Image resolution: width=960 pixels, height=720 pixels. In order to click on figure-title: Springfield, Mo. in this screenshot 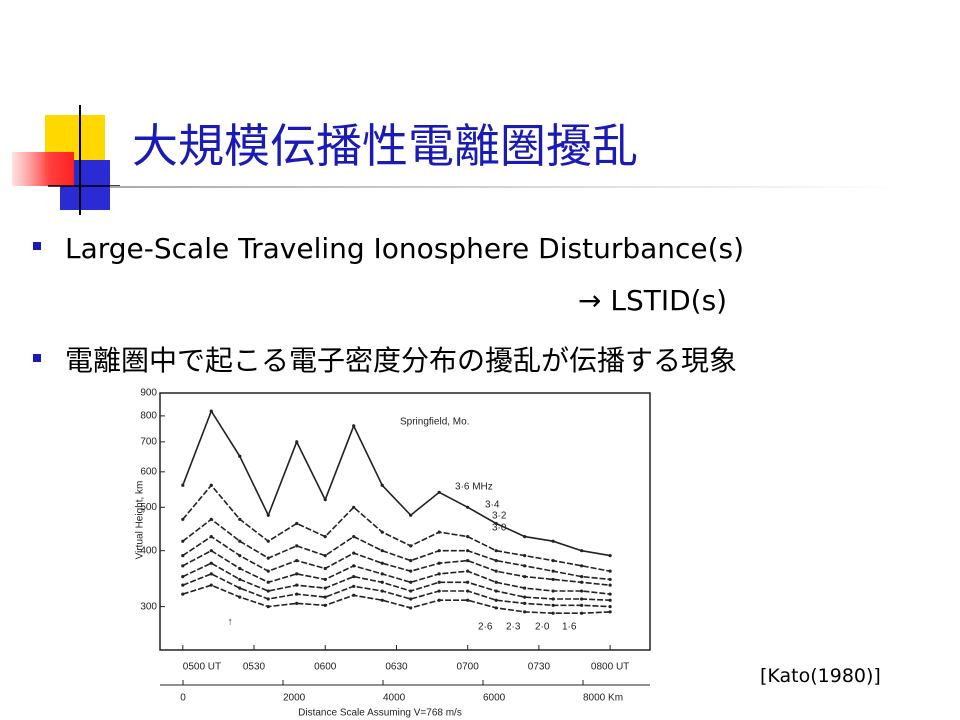, I will do `click(434, 422)`.